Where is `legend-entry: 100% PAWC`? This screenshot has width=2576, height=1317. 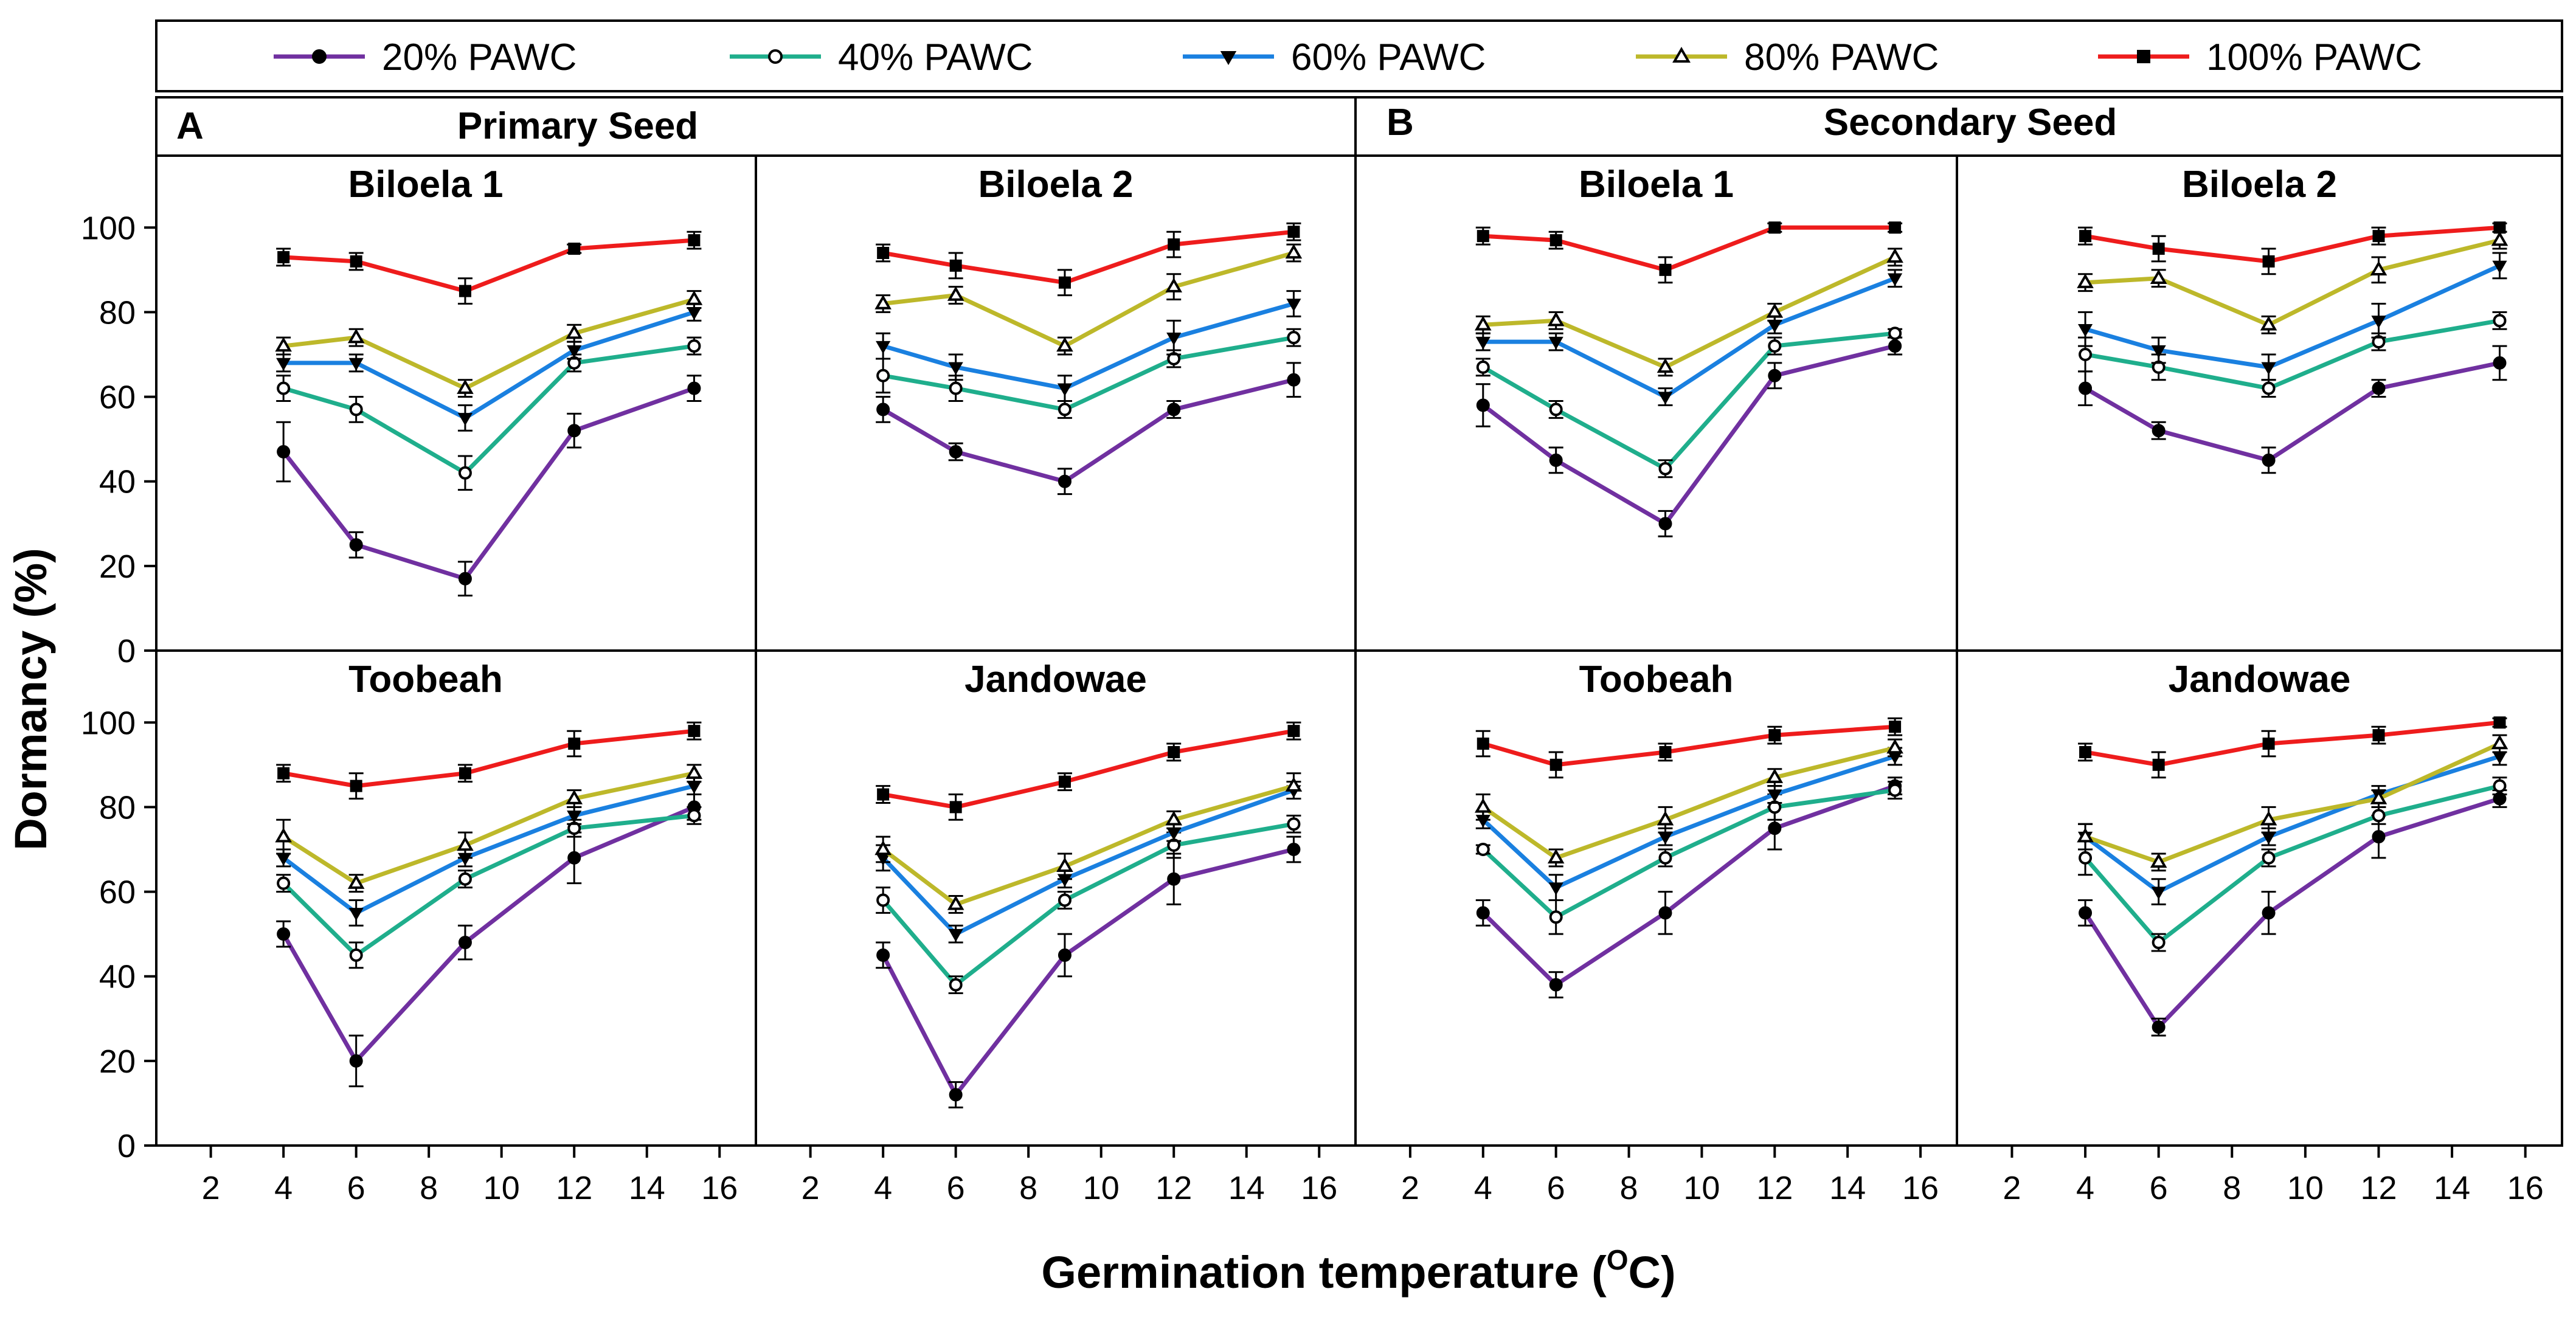
legend-entry: 100% PAWC is located at coordinates (2260, 57).